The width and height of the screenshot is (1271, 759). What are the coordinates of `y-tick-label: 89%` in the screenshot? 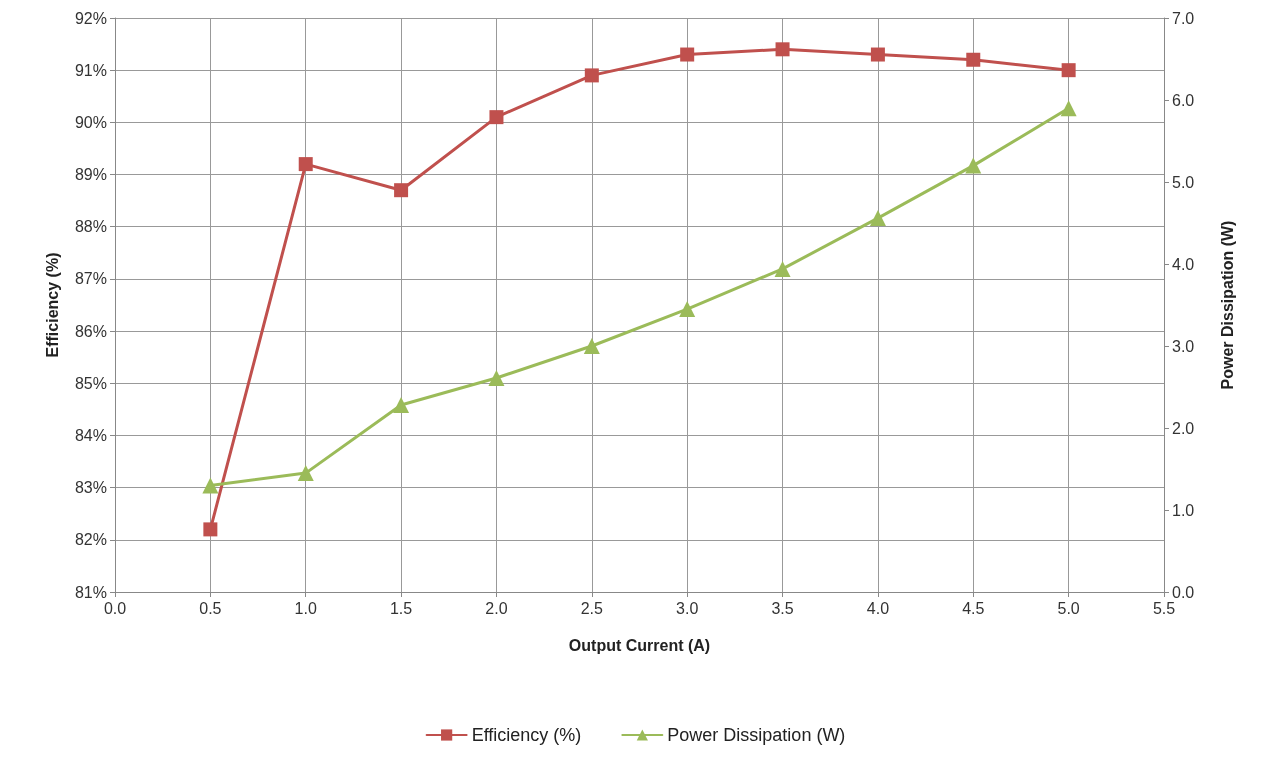 It's located at (90, 175).